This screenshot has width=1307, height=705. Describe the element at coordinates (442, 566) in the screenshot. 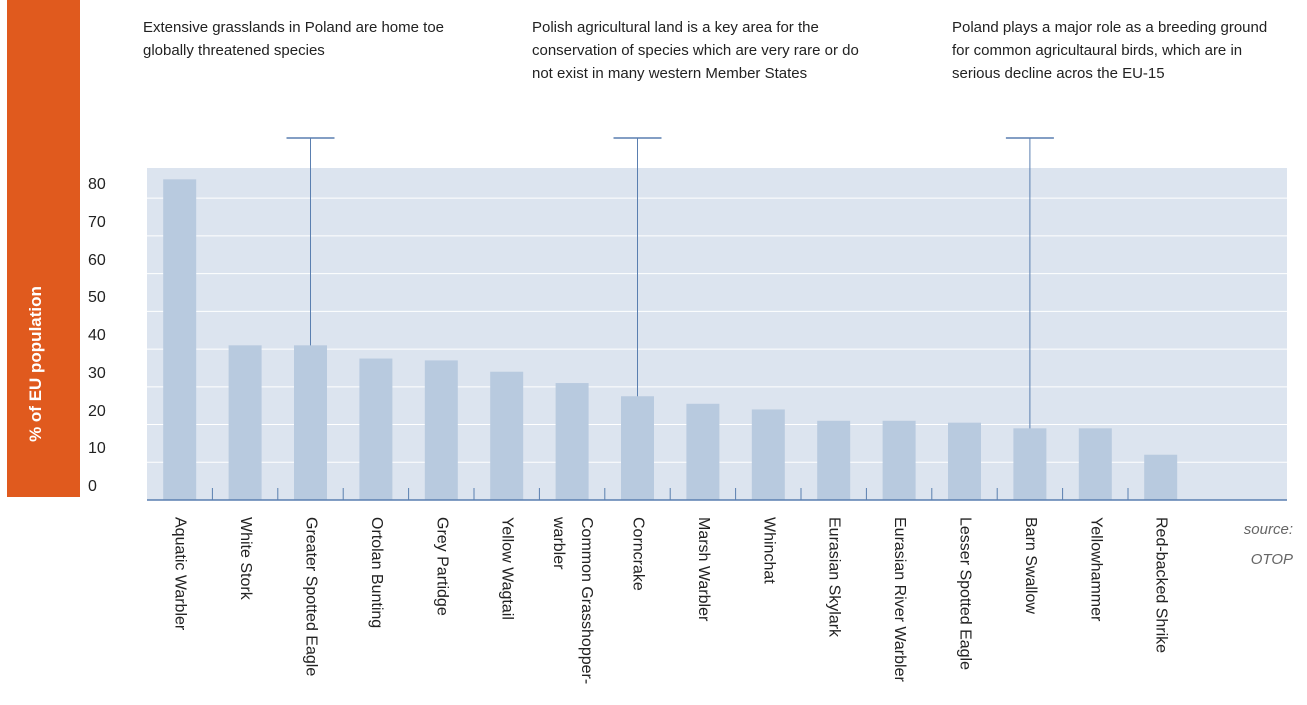

I see `x-tick-label: Grey Partidge` at that location.